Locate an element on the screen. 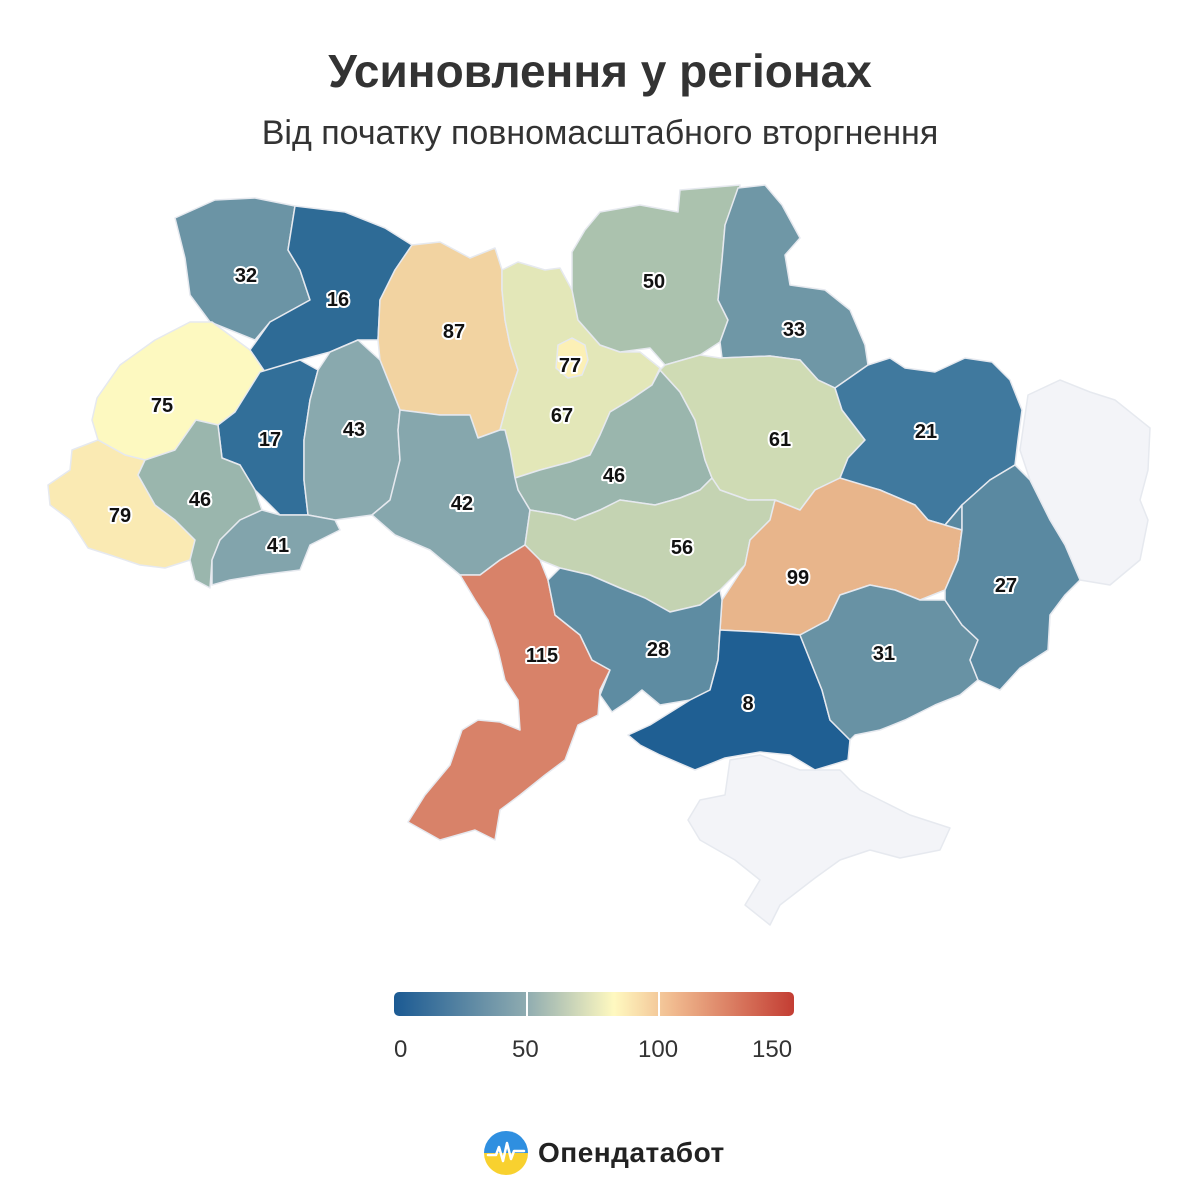 The image size is (1200, 1200). label-chernivtsi: 41 is located at coordinates (278, 546).